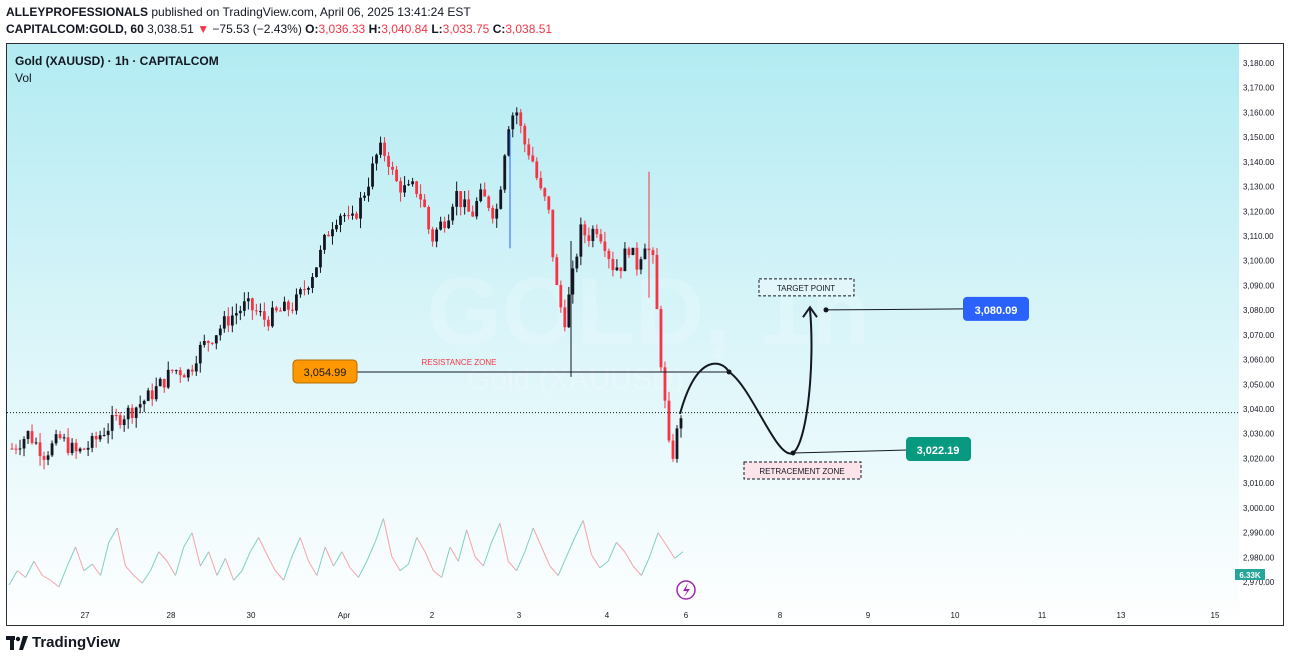  I want to click on retracement-zone-box, so click(802, 470).